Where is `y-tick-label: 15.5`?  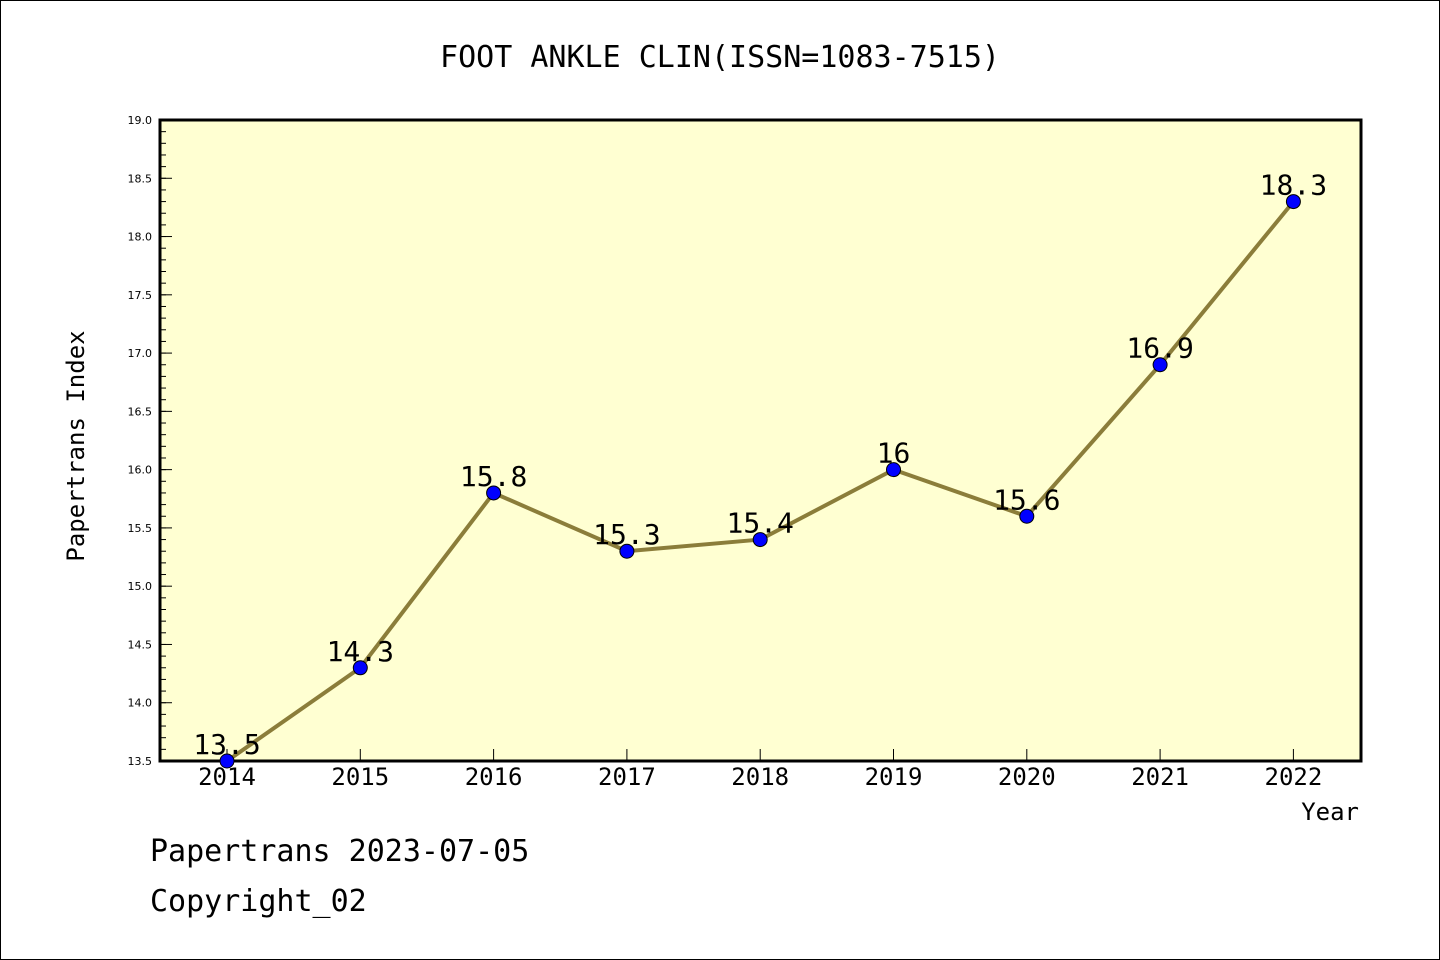 y-tick-label: 15.5 is located at coordinates (140, 528).